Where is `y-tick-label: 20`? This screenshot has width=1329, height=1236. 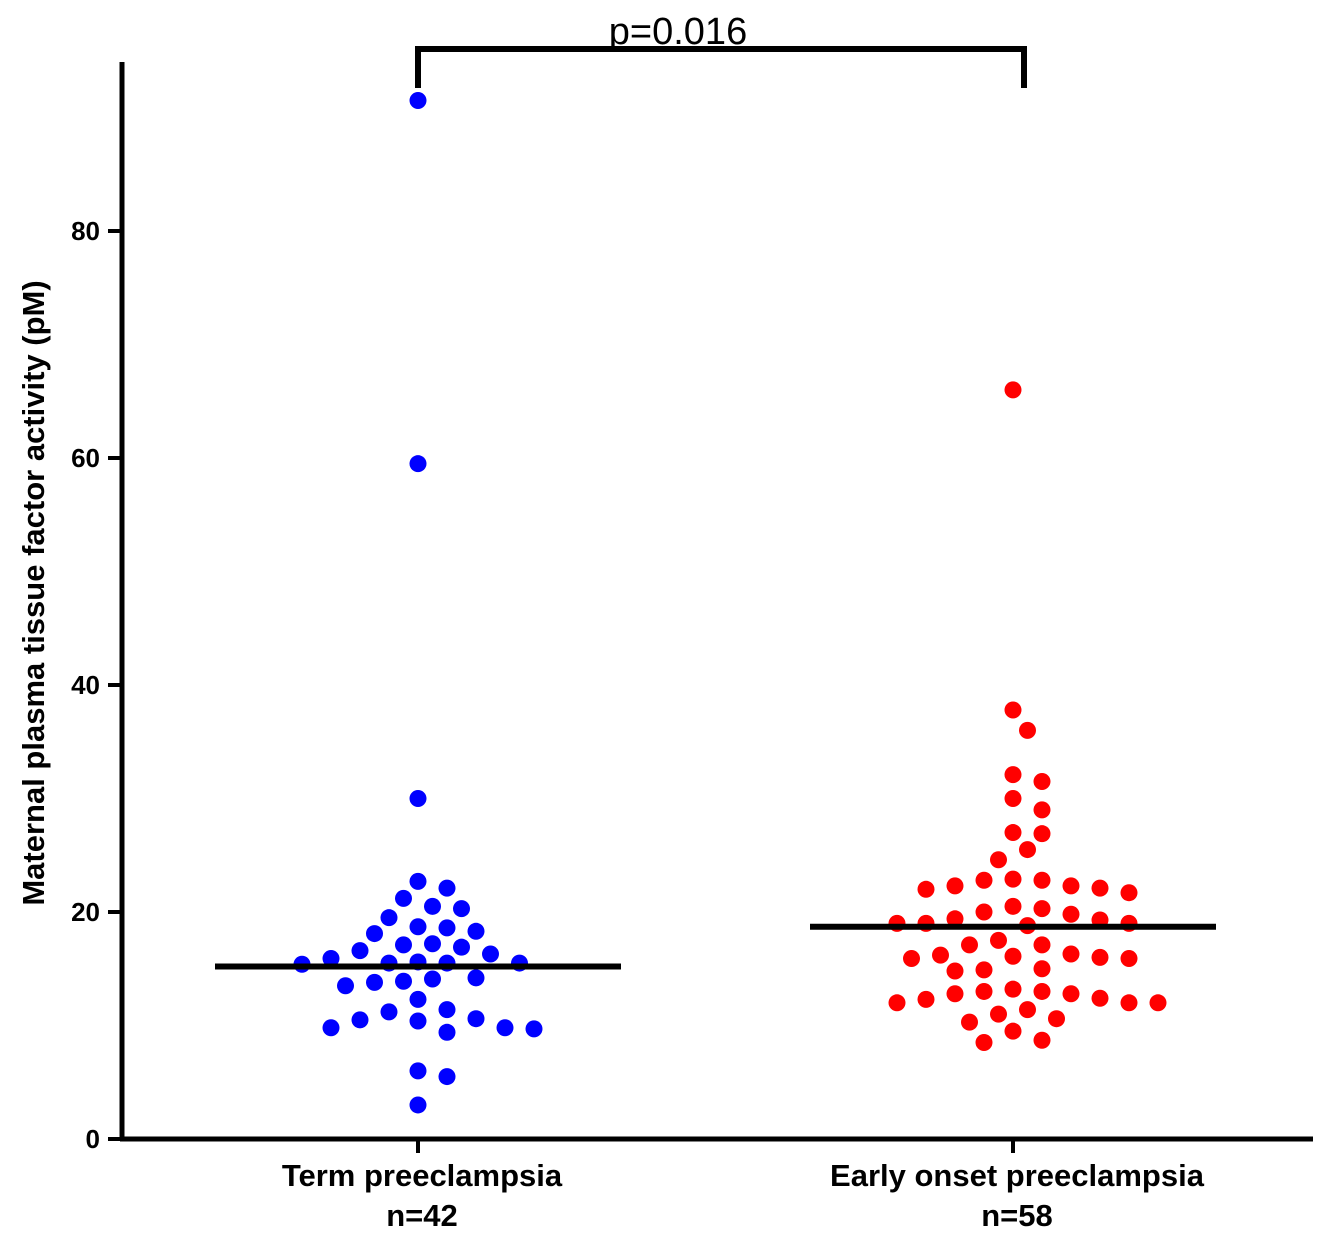 y-tick-label: 20 is located at coordinates (85, 912).